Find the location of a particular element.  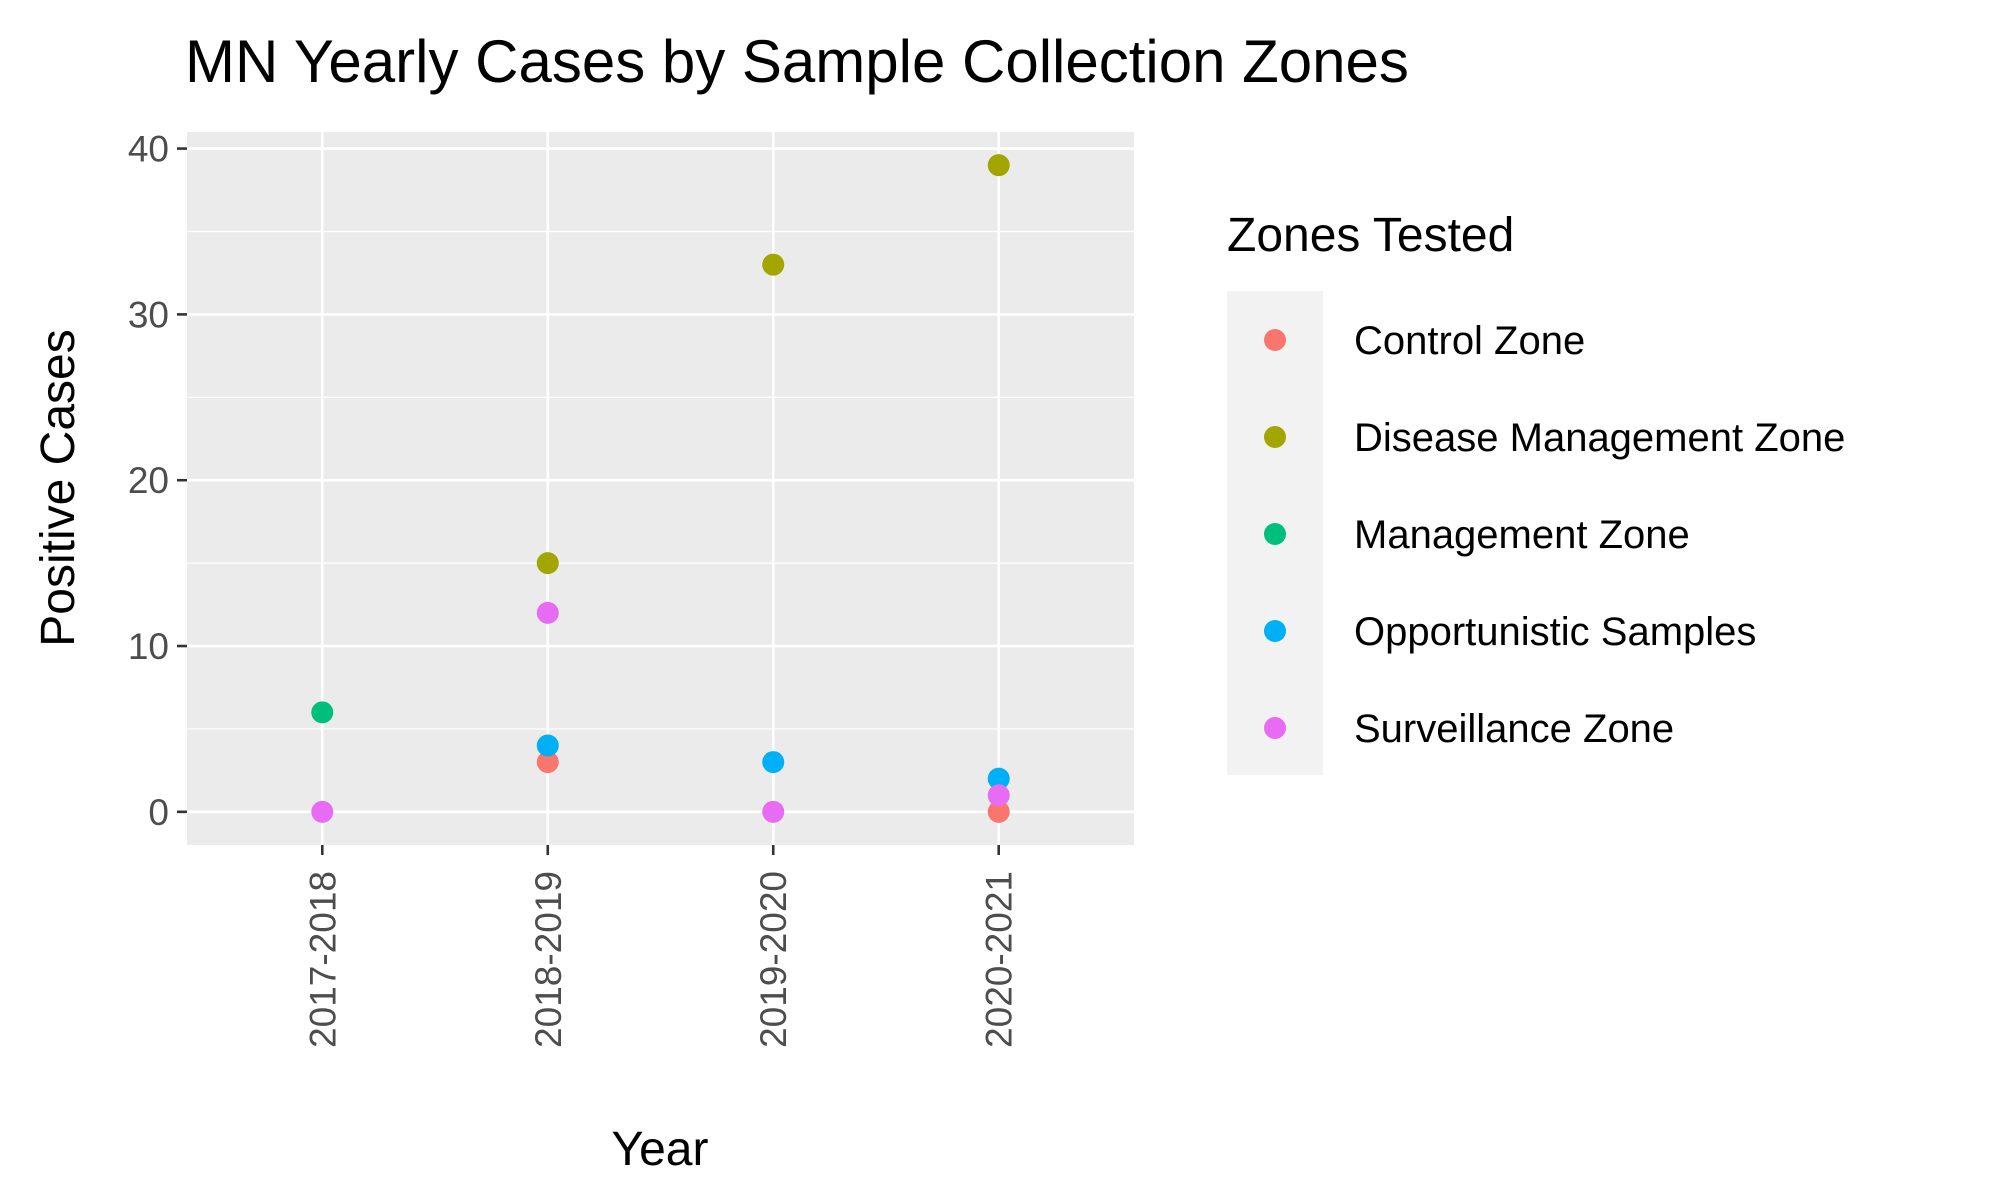

legend-label: Disease Management Zone is located at coordinates (1599, 438).